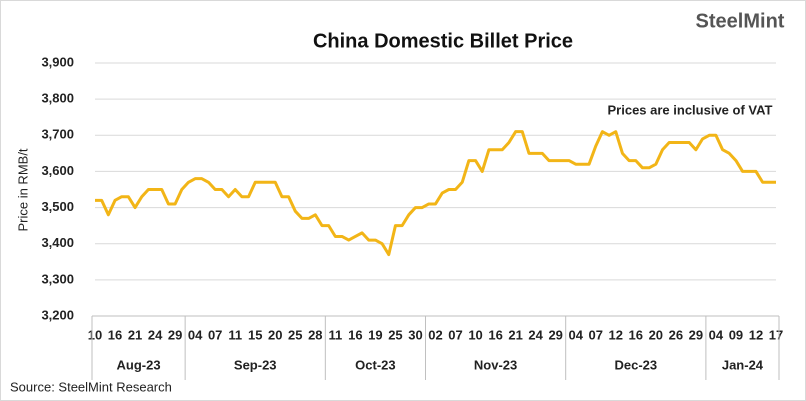 The image size is (806, 401). I want to click on y-tick-label: 3,800, so click(57, 98).